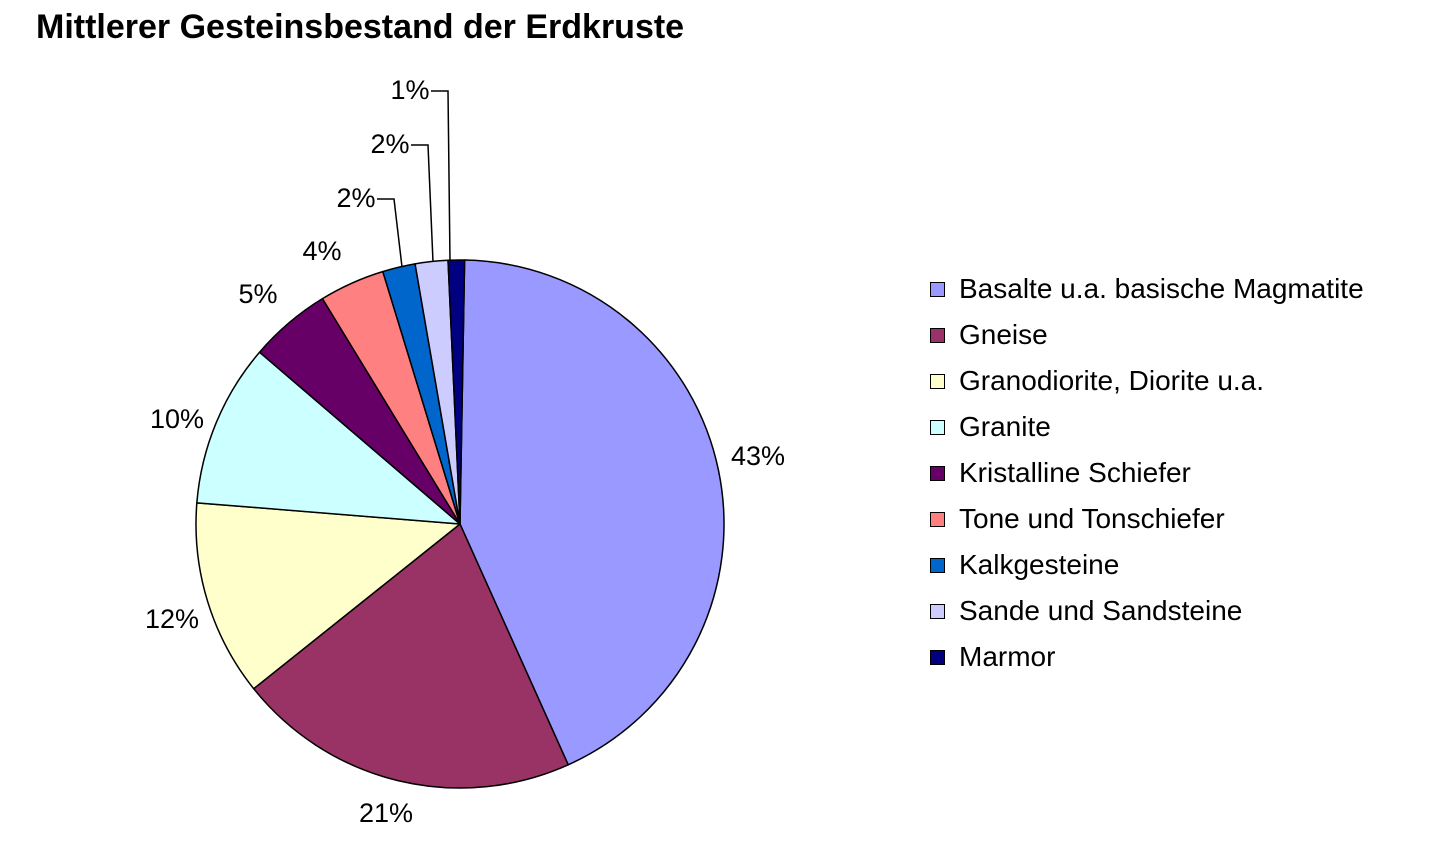 The height and width of the screenshot is (866, 1449). I want to click on legend-label: Granodiorite, Diorite u.a., so click(1112, 380).